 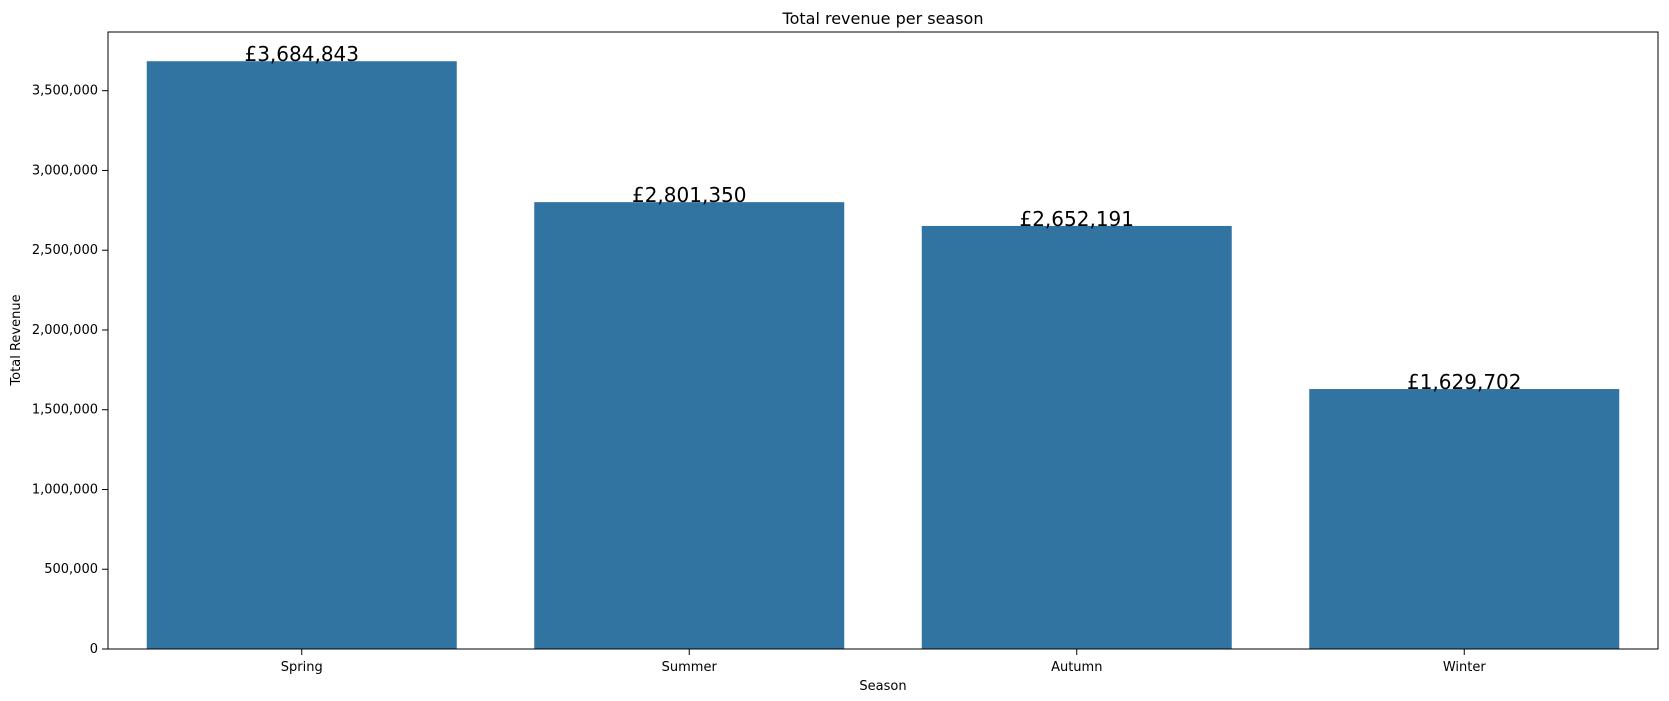 I want to click on chart-title: Total revenue per season, so click(x=883, y=18).